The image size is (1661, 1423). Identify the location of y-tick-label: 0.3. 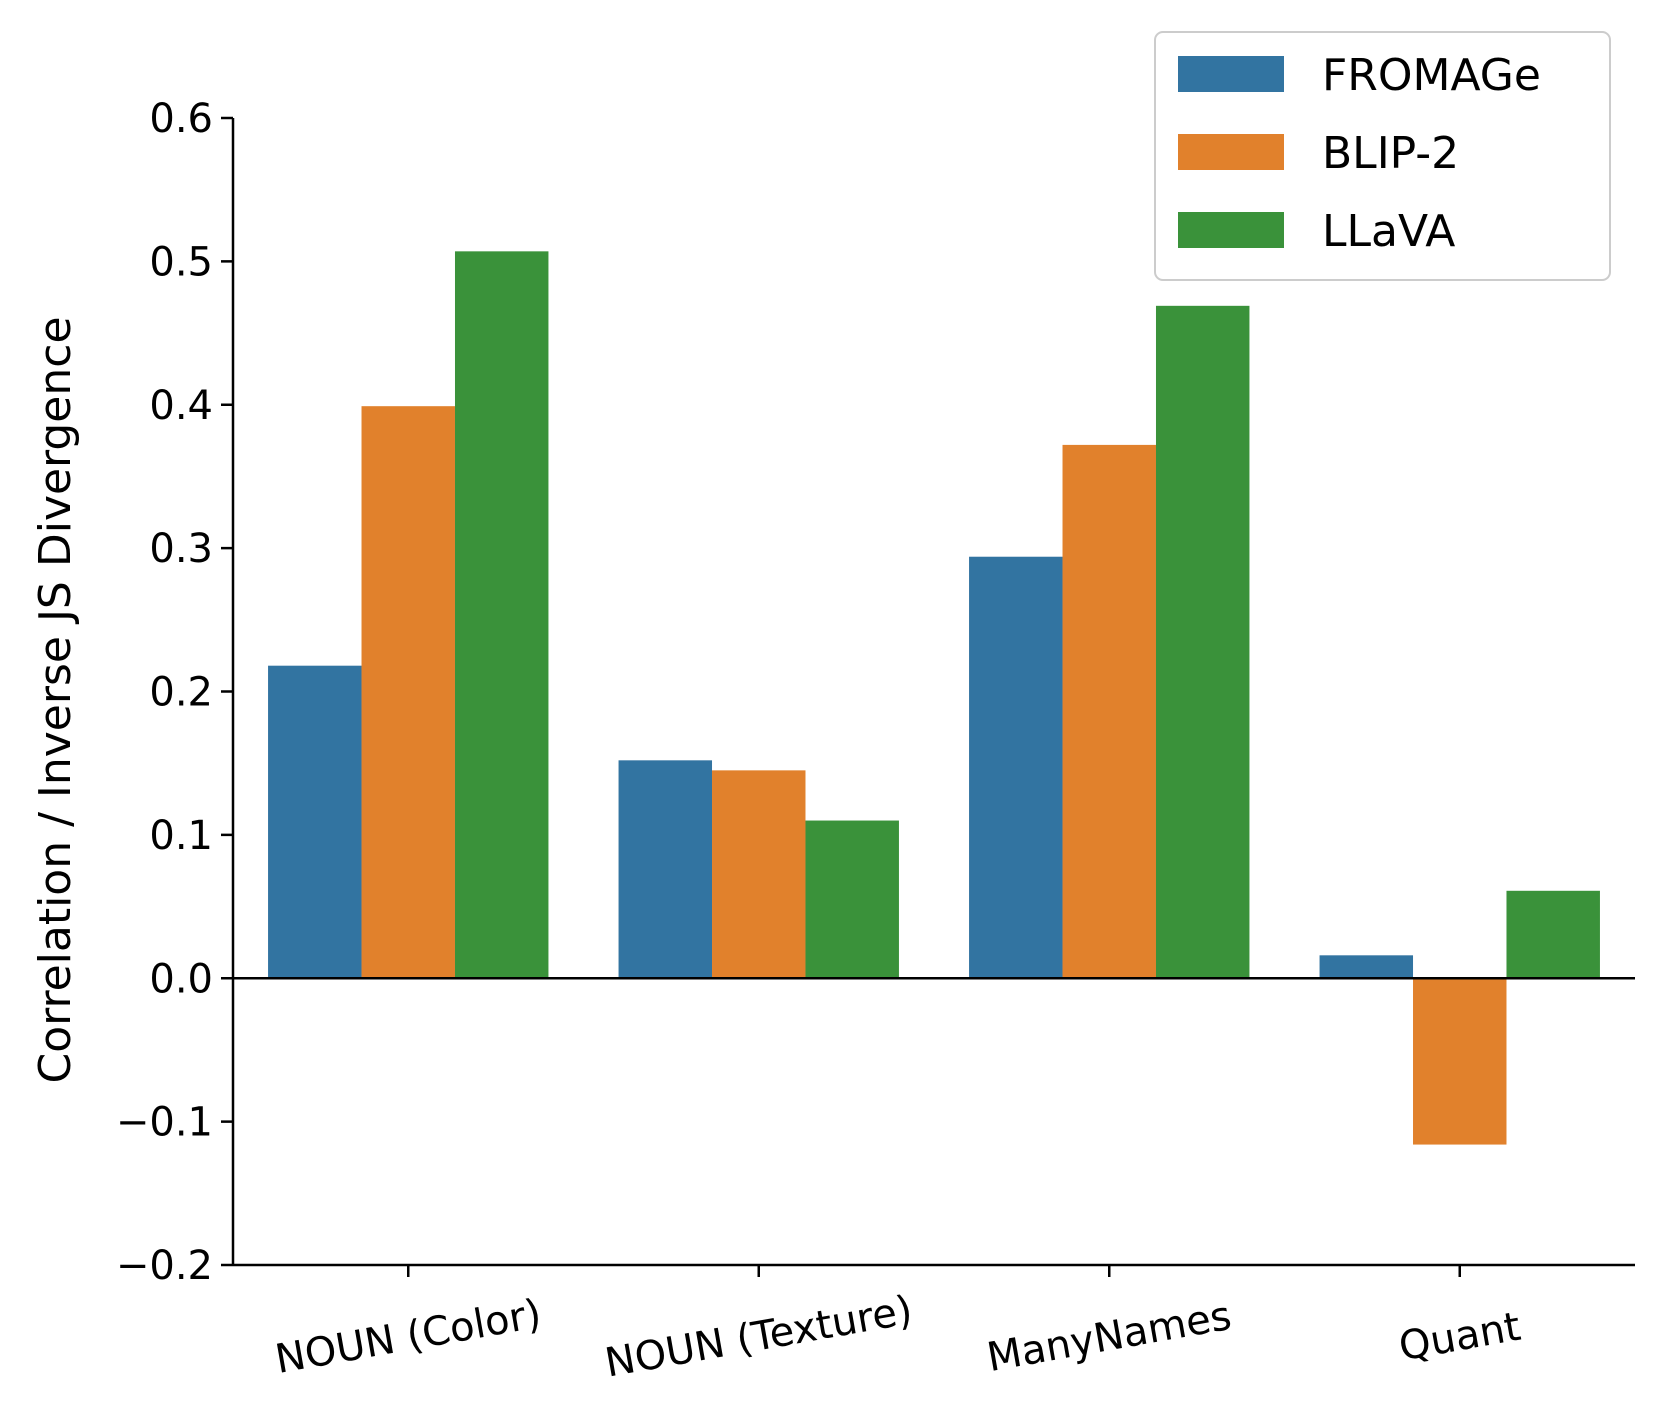
(181, 549).